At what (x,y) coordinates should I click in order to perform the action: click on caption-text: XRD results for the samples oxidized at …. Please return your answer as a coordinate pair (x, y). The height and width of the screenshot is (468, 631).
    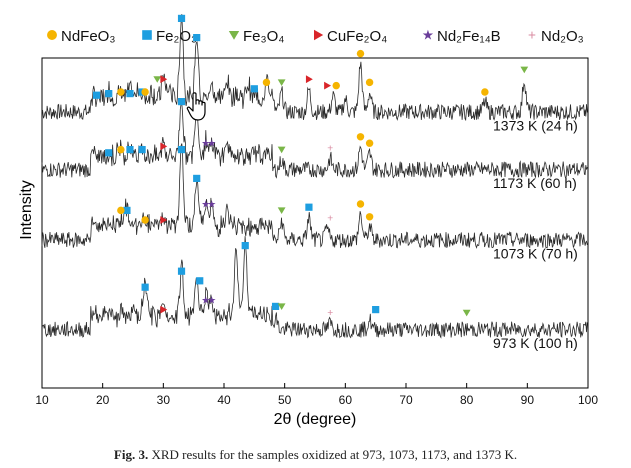
    Looking at the image, I should click on (334, 454).